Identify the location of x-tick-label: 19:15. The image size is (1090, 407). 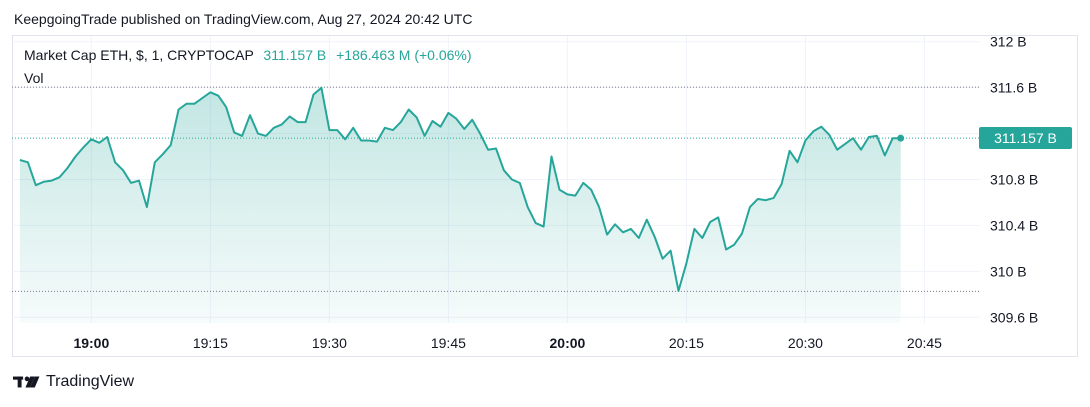
(210, 343).